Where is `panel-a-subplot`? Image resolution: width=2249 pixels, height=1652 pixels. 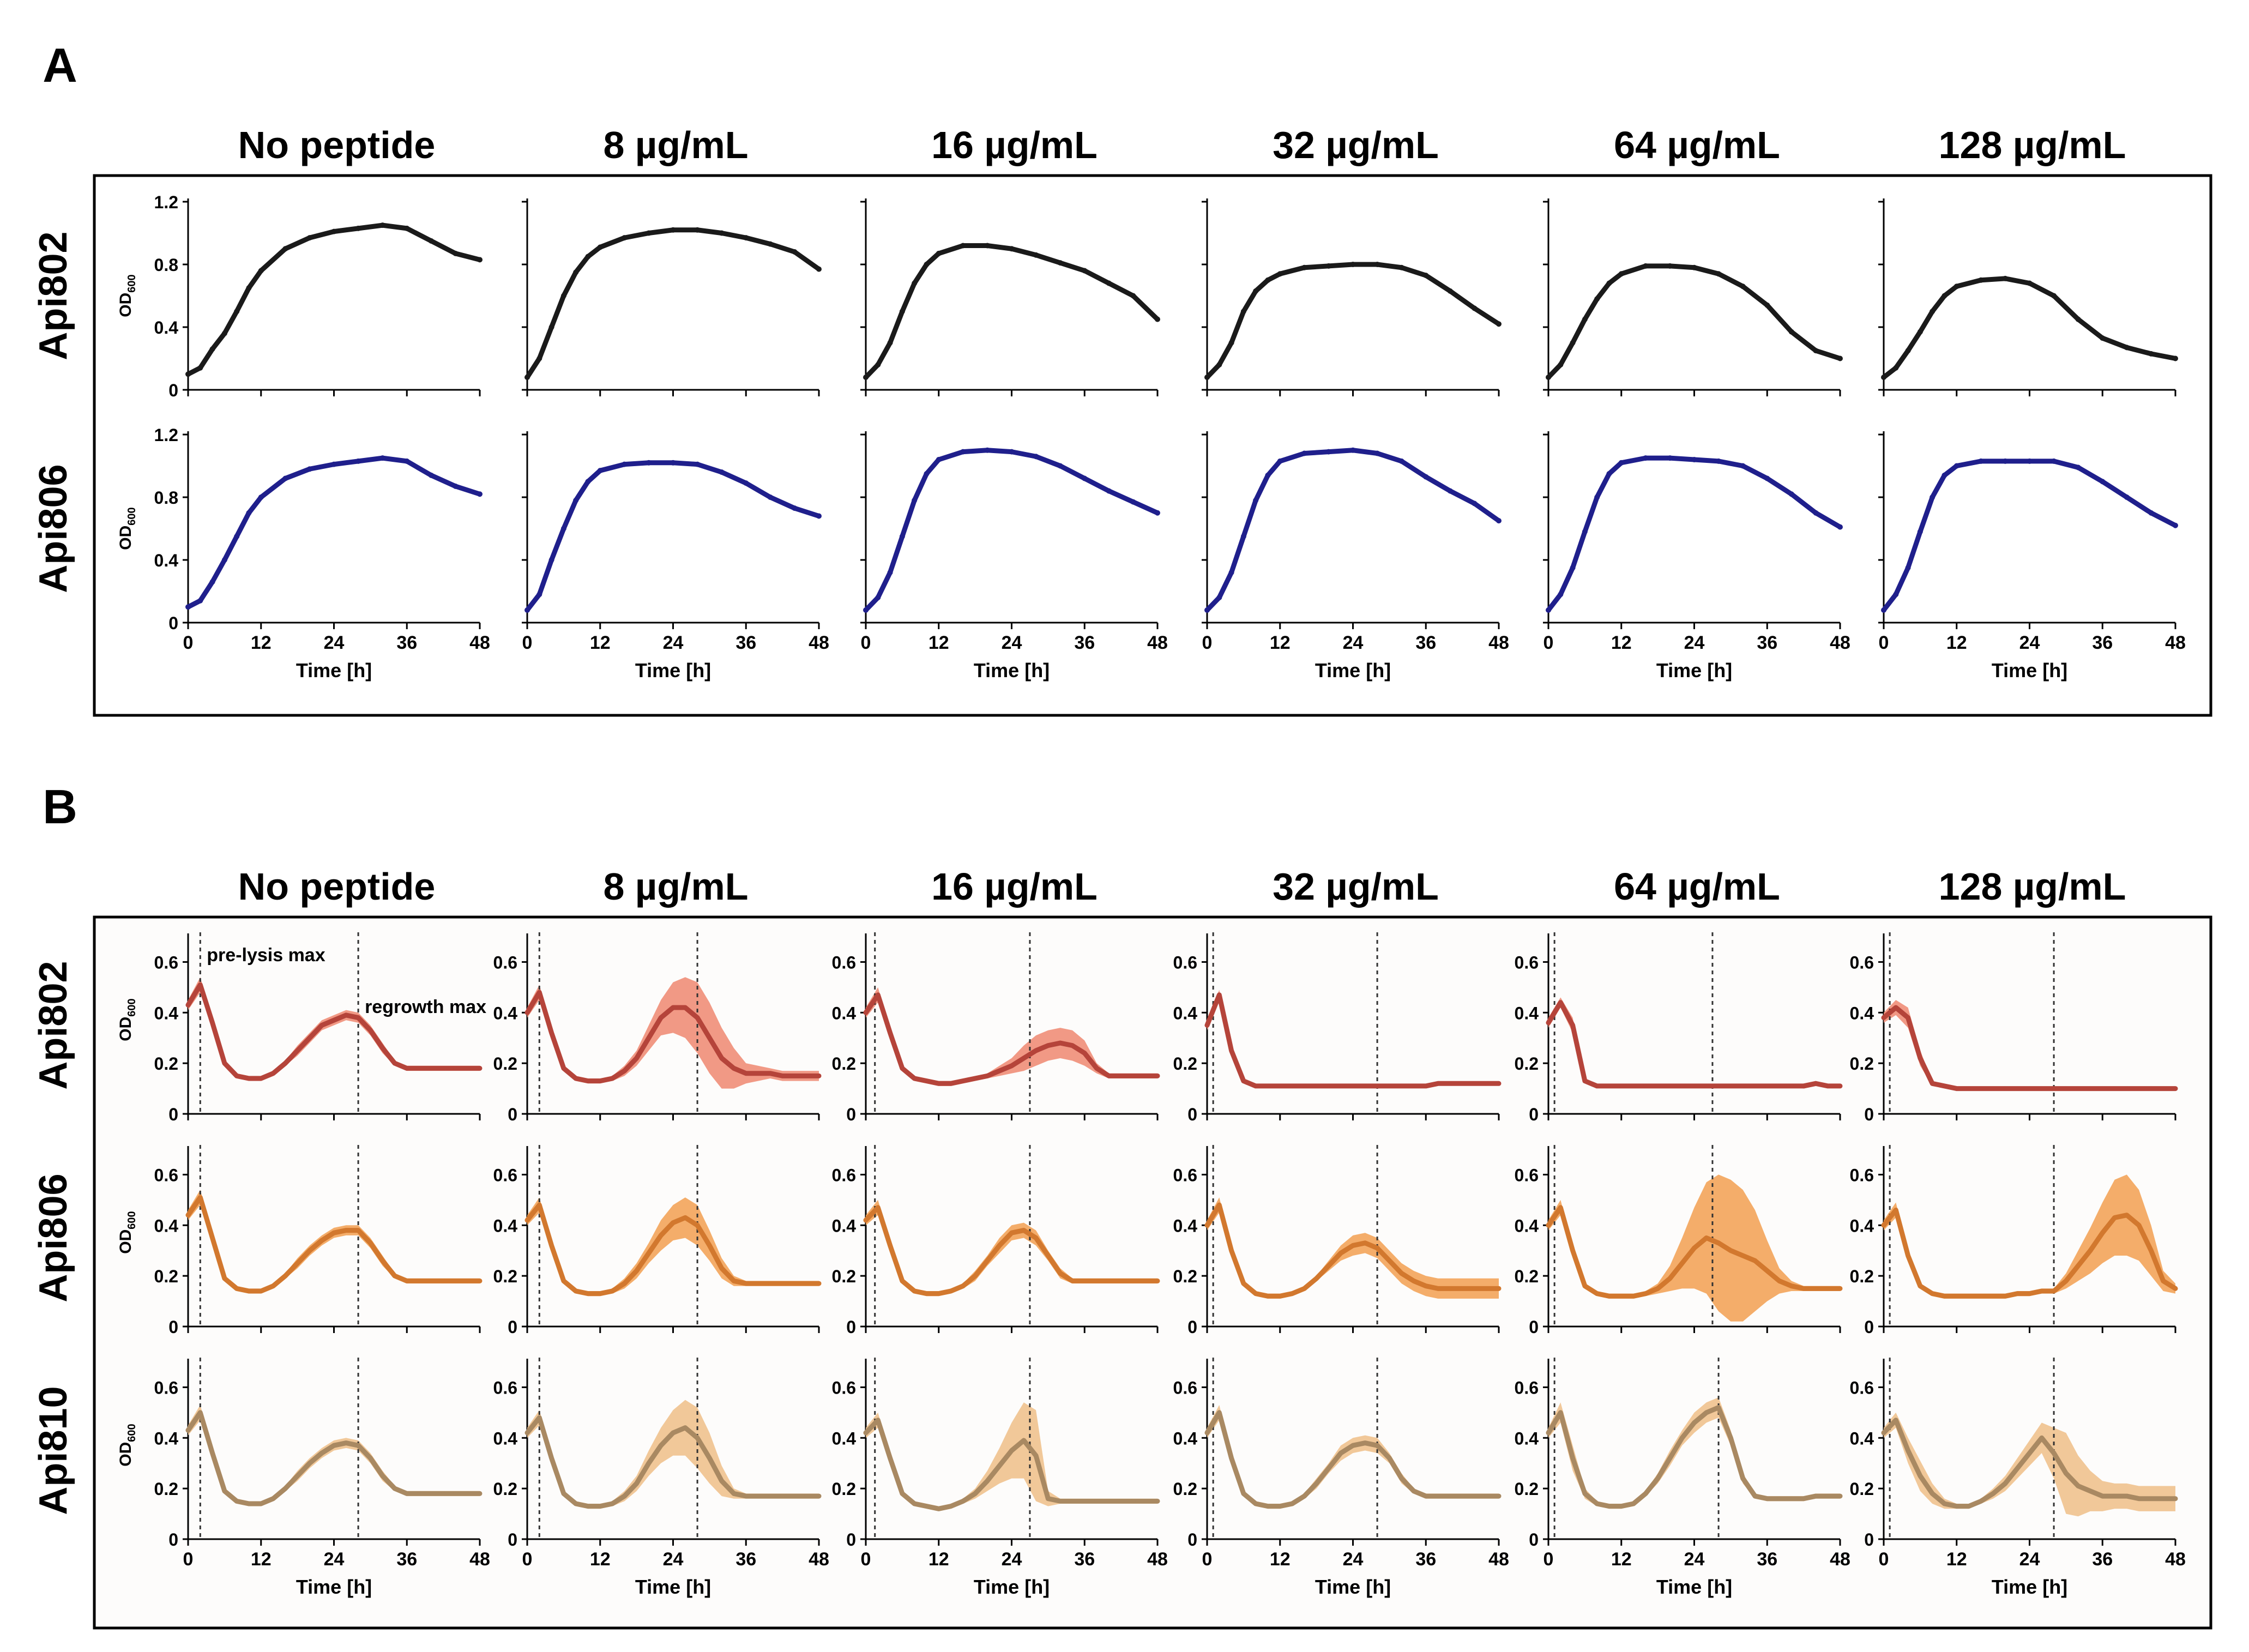 panel-a-subplot is located at coordinates (2028, 297).